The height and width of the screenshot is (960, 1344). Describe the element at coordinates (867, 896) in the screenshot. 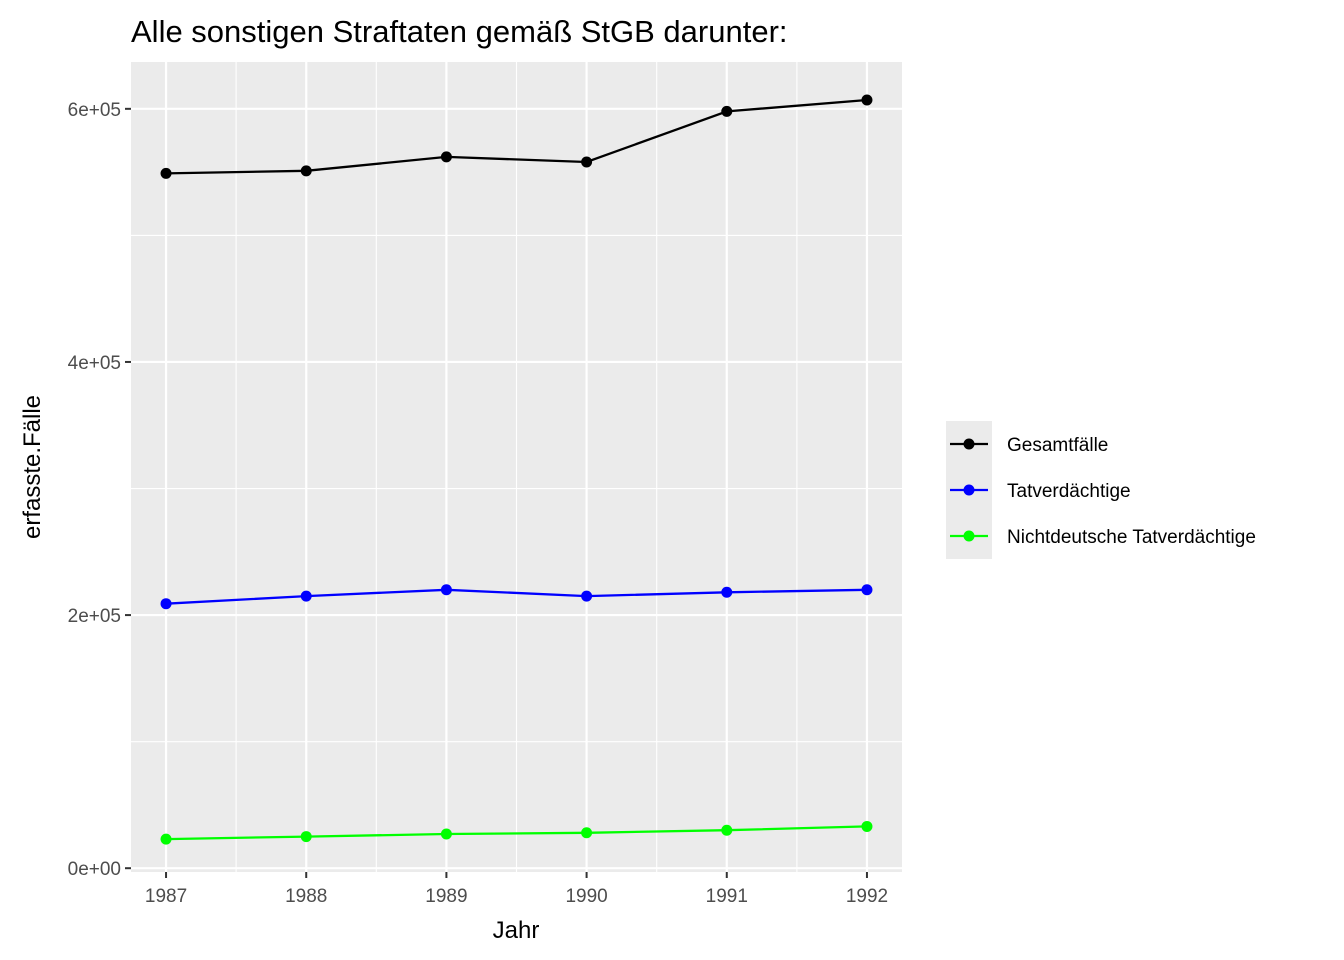

I see `x-tick-label: 1992` at that location.